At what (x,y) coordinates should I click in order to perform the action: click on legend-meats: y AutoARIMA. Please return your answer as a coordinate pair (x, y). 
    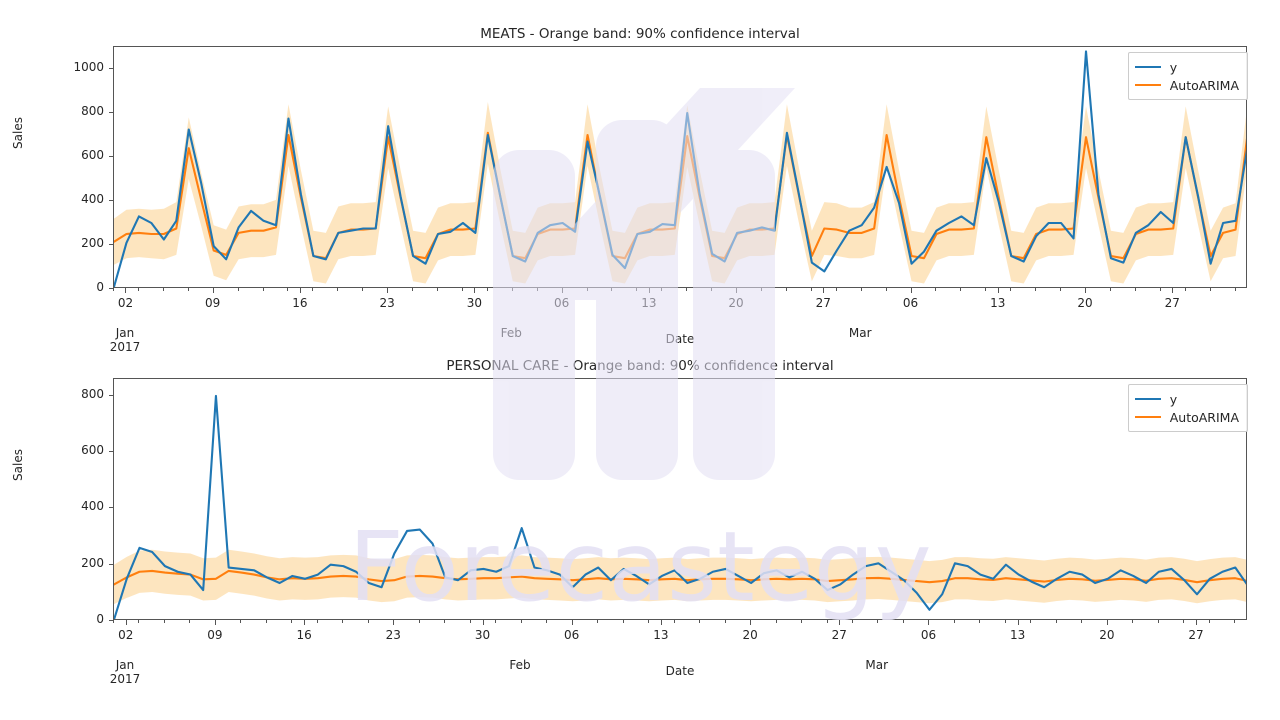
    Looking at the image, I should click on (1187, 76).